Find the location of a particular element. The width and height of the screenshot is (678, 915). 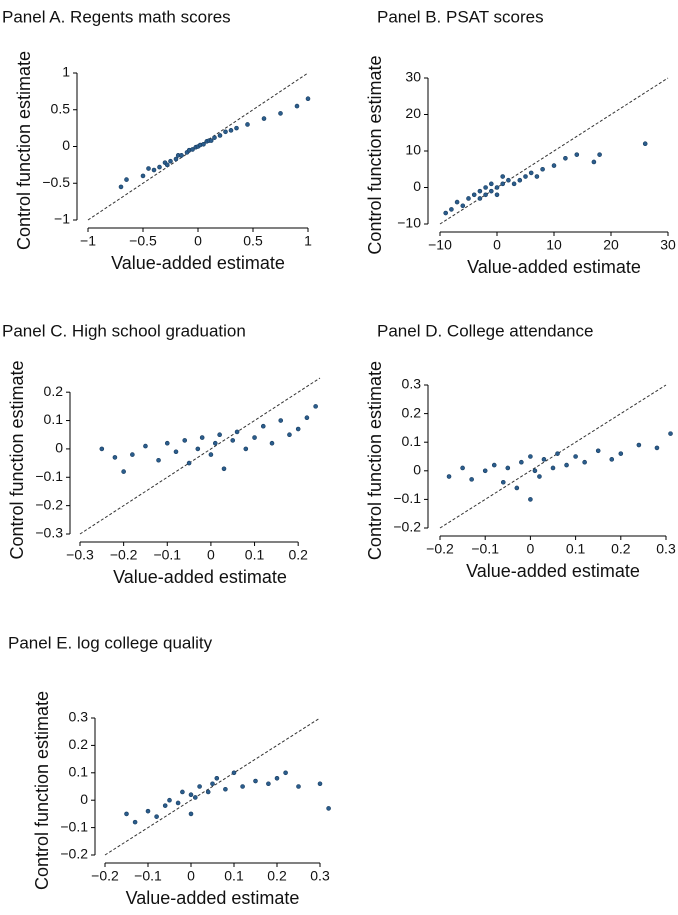

y-tick-label: 0.5 is located at coordinates (61, 108).